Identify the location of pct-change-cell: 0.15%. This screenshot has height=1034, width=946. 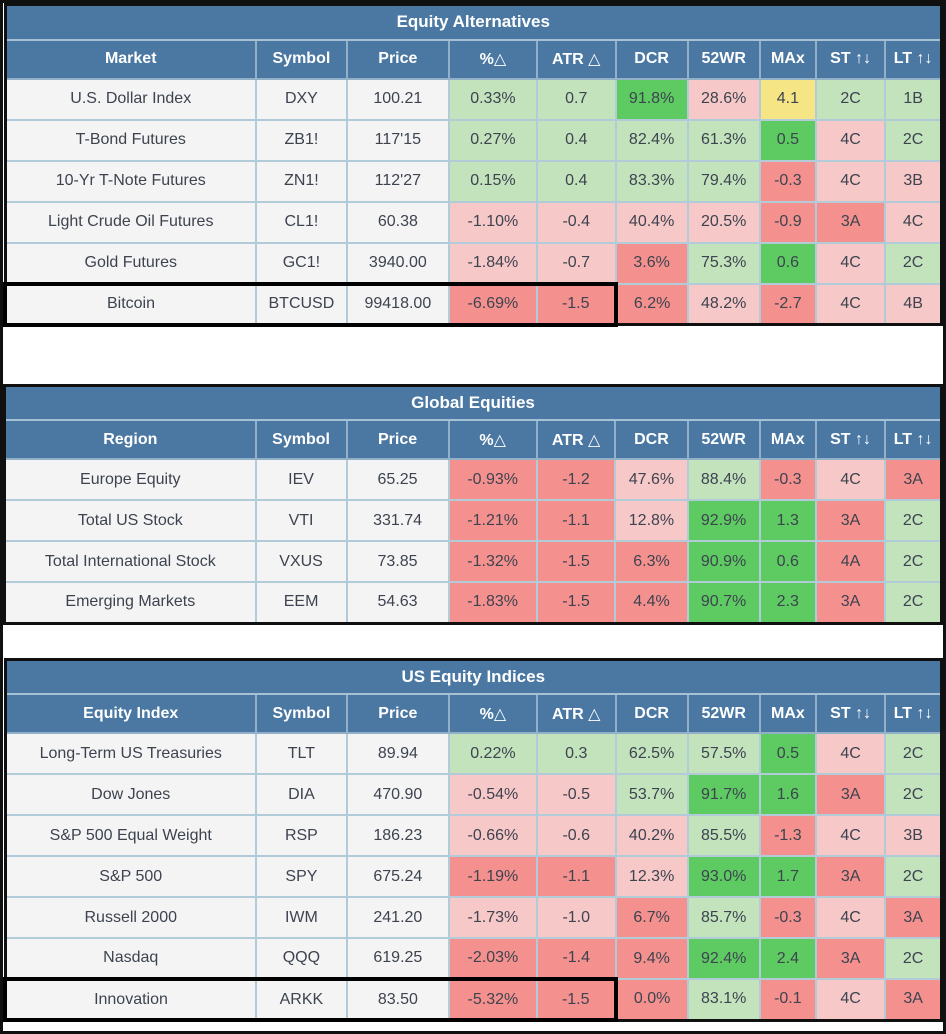
(492, 181).